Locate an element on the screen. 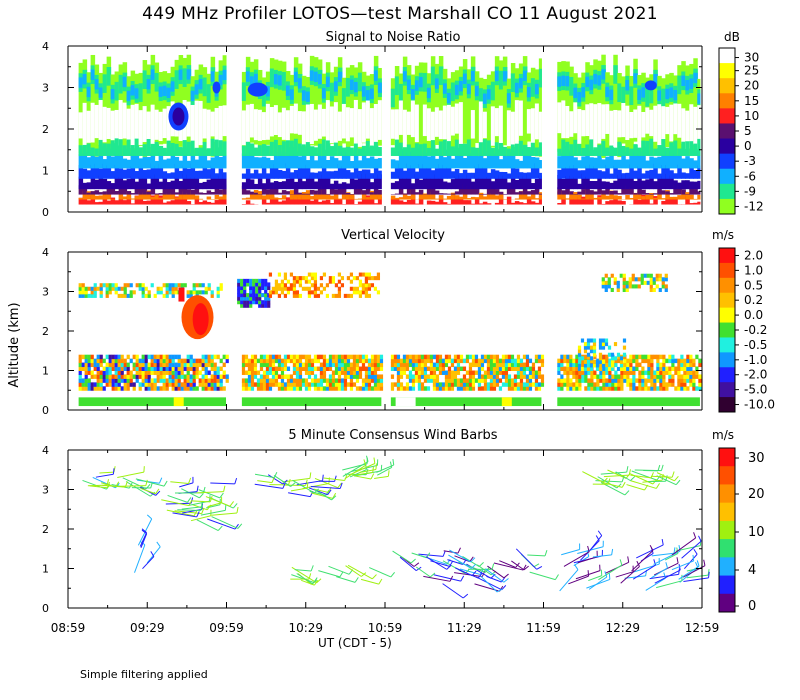  y-tick-label: 2 is located at coordinates (45, 529).